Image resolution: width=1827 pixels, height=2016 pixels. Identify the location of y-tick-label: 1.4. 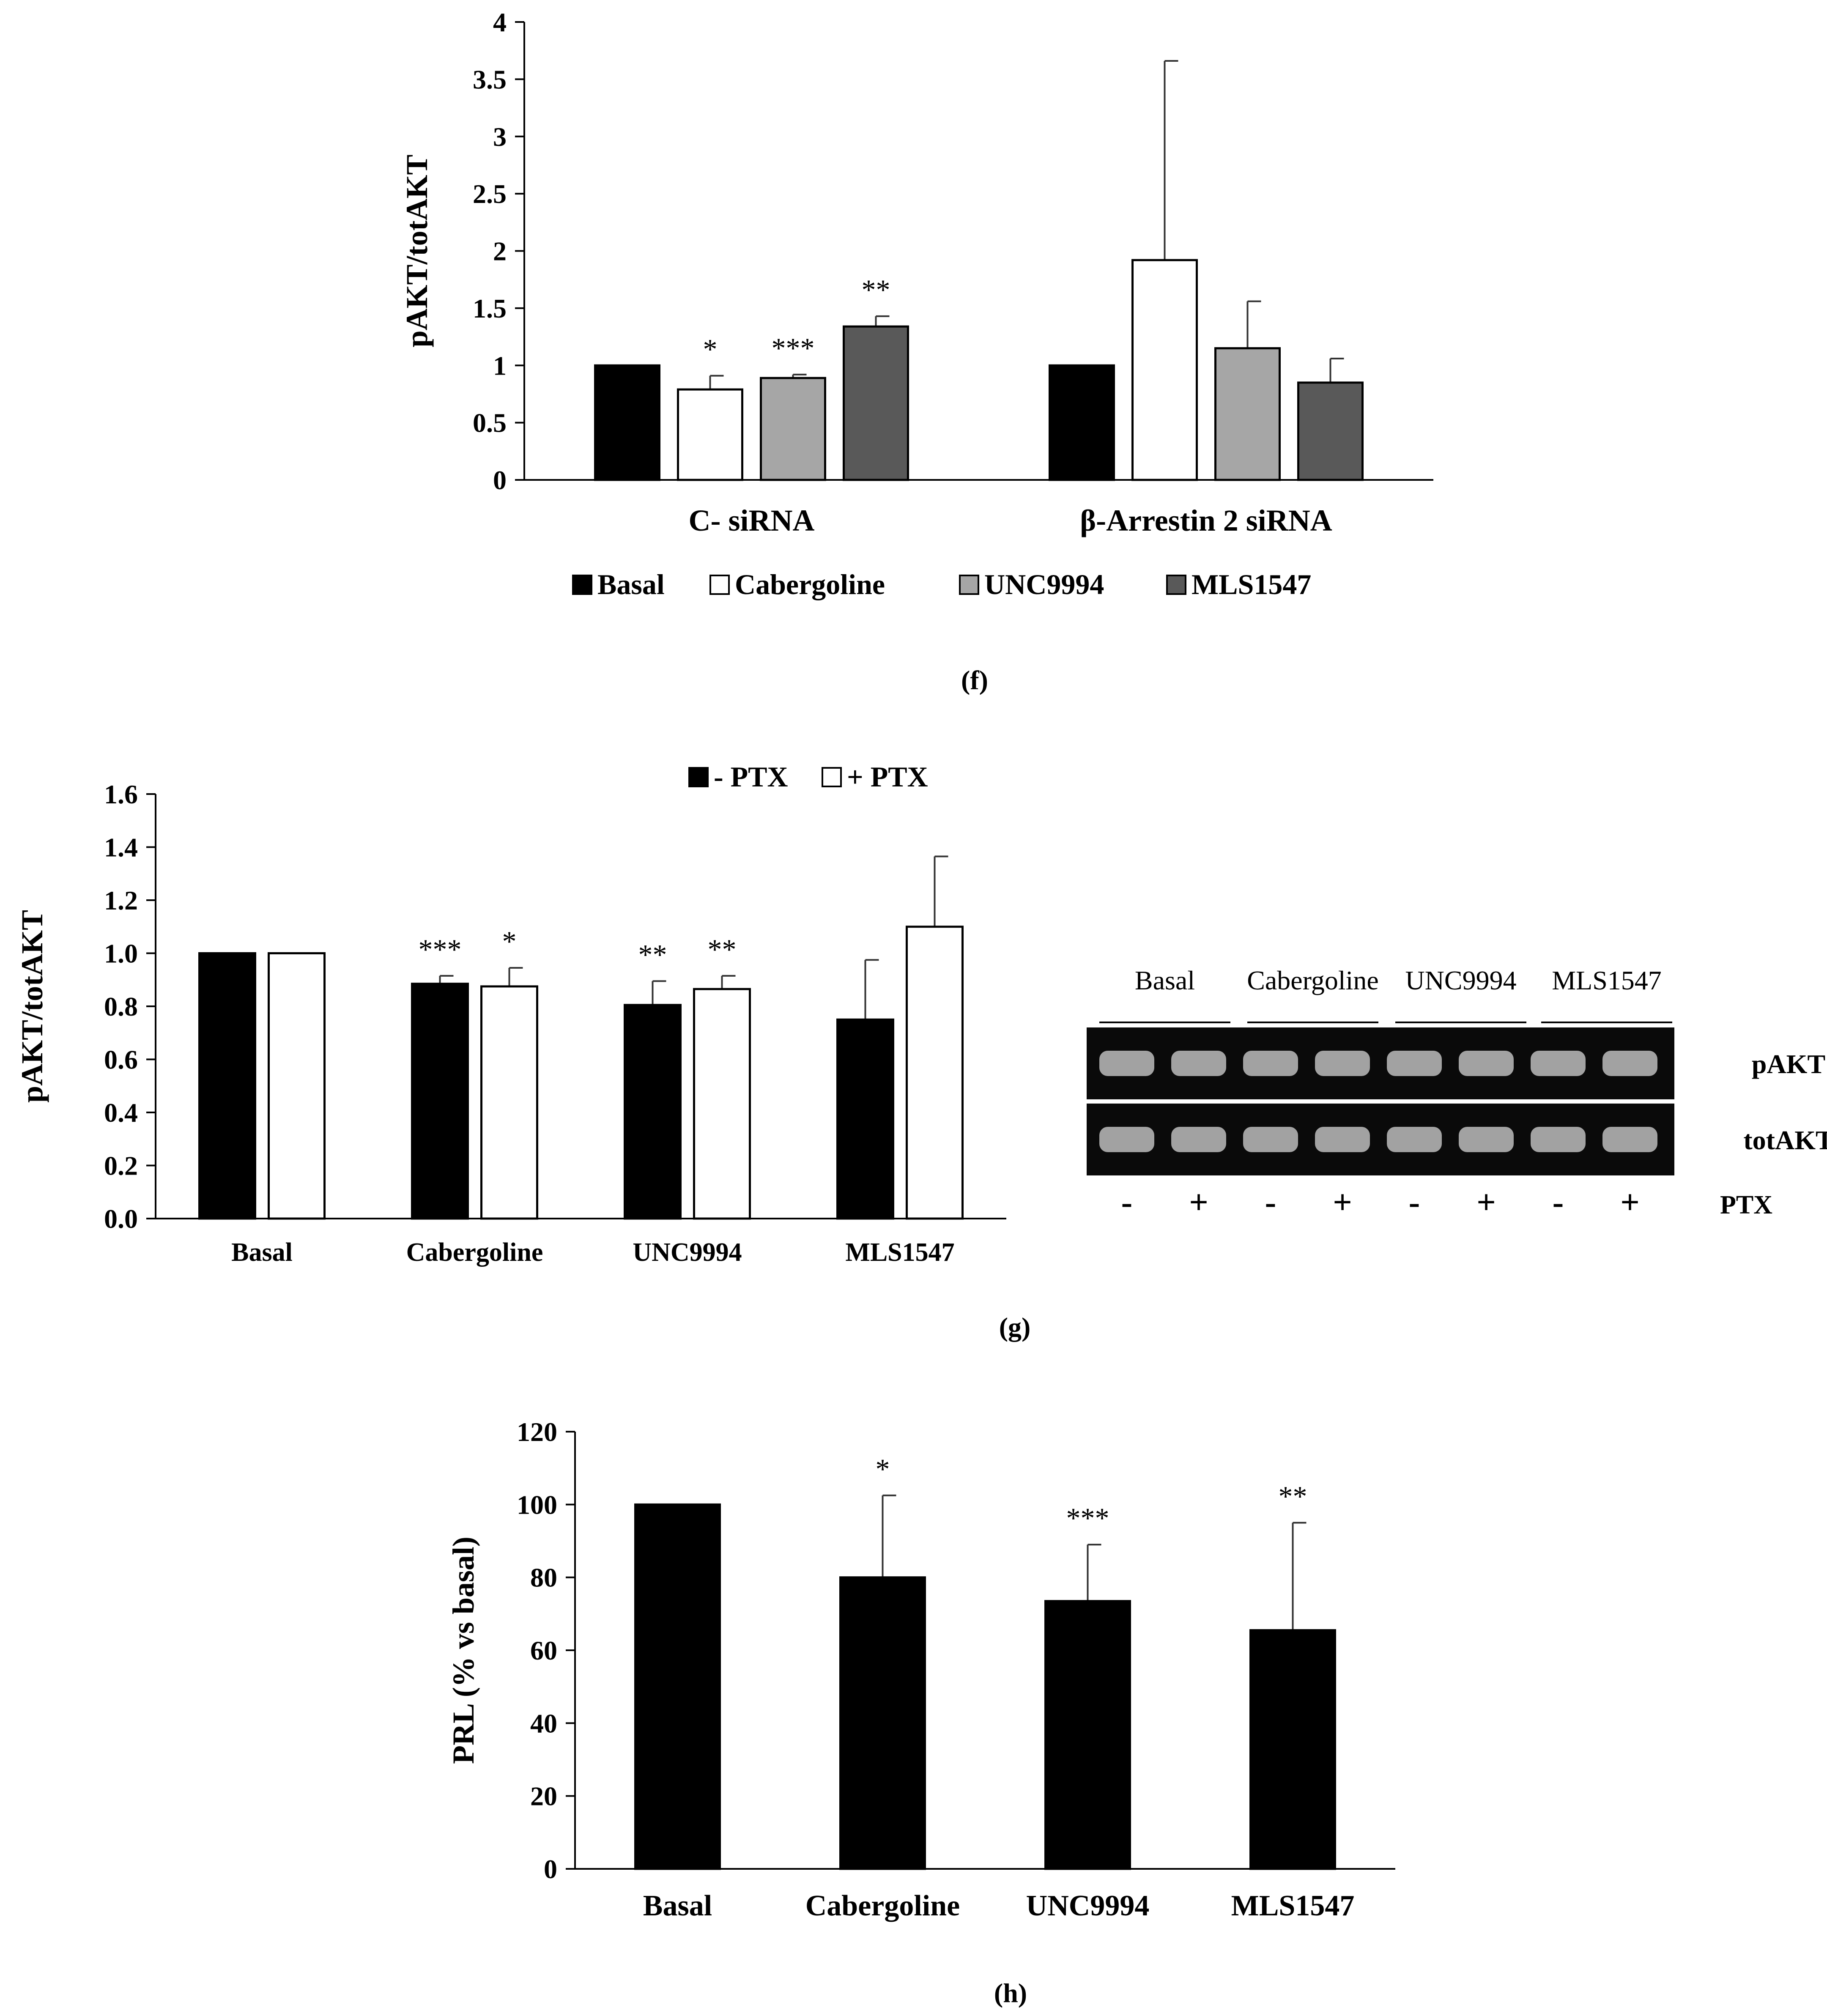
(121, 848).